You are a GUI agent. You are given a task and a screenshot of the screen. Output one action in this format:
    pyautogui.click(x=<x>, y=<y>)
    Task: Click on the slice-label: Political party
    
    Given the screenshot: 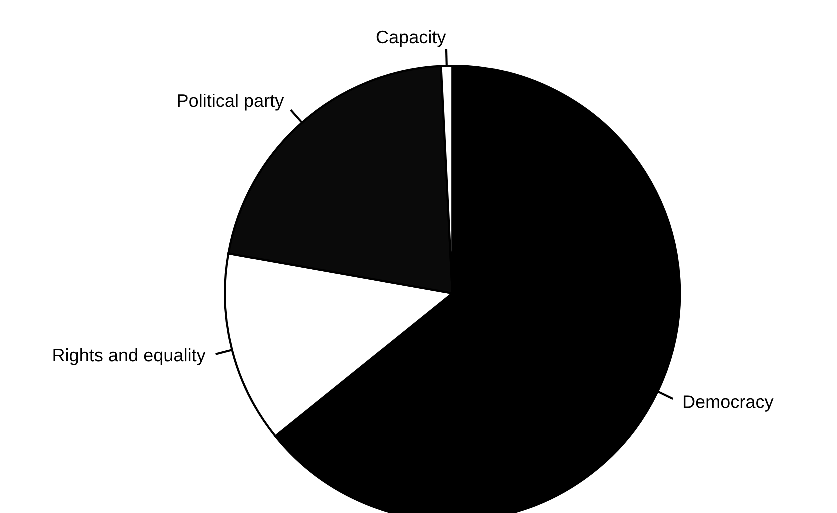 What is the action you would take?
    pyautogui.click(x=231, y=102)
    